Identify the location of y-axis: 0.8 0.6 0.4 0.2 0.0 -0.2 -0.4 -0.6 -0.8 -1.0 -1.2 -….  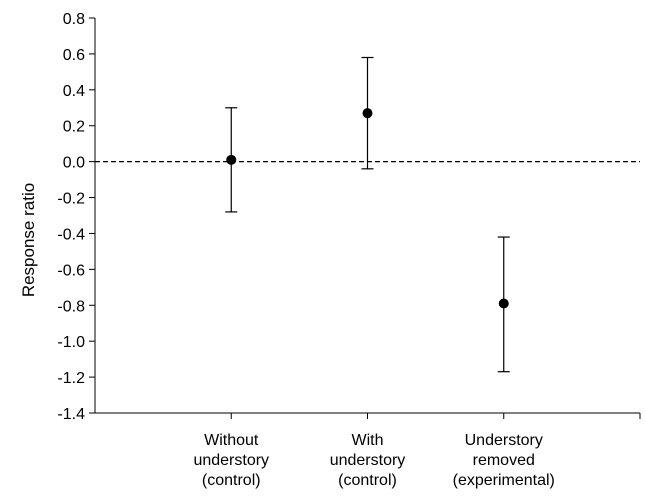
(76, 217).